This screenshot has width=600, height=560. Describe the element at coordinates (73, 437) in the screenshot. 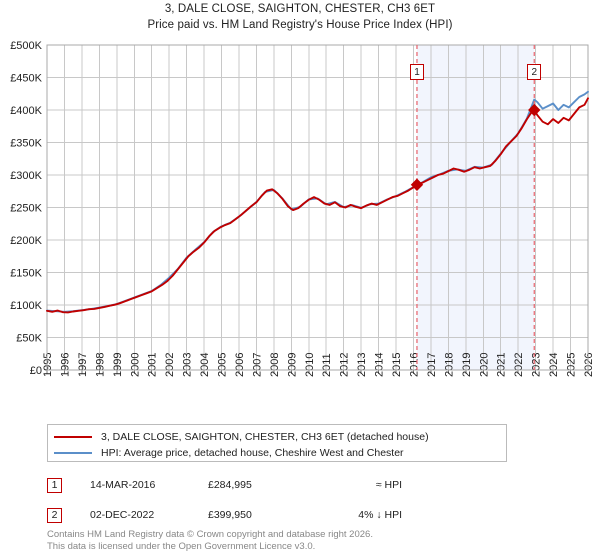

I see `legend-swatch-price-paid` at that location.